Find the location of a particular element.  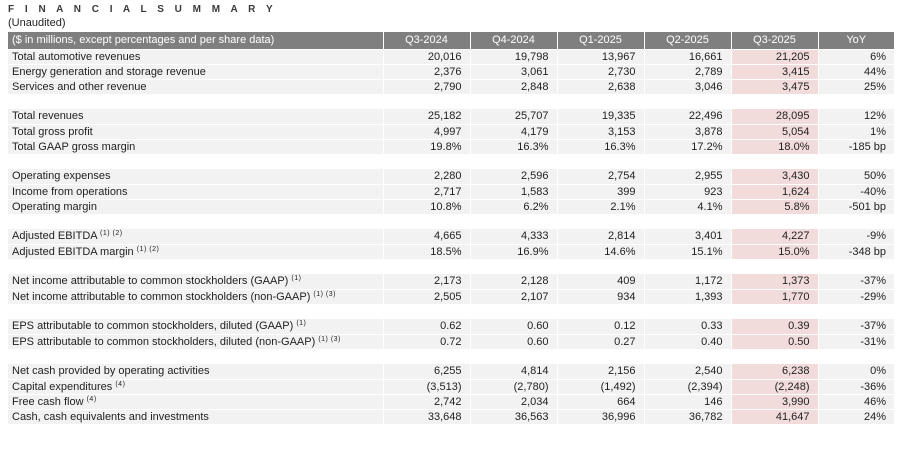

cell-value-q2-2025: 4.1% is located at coordinates (687, 207).